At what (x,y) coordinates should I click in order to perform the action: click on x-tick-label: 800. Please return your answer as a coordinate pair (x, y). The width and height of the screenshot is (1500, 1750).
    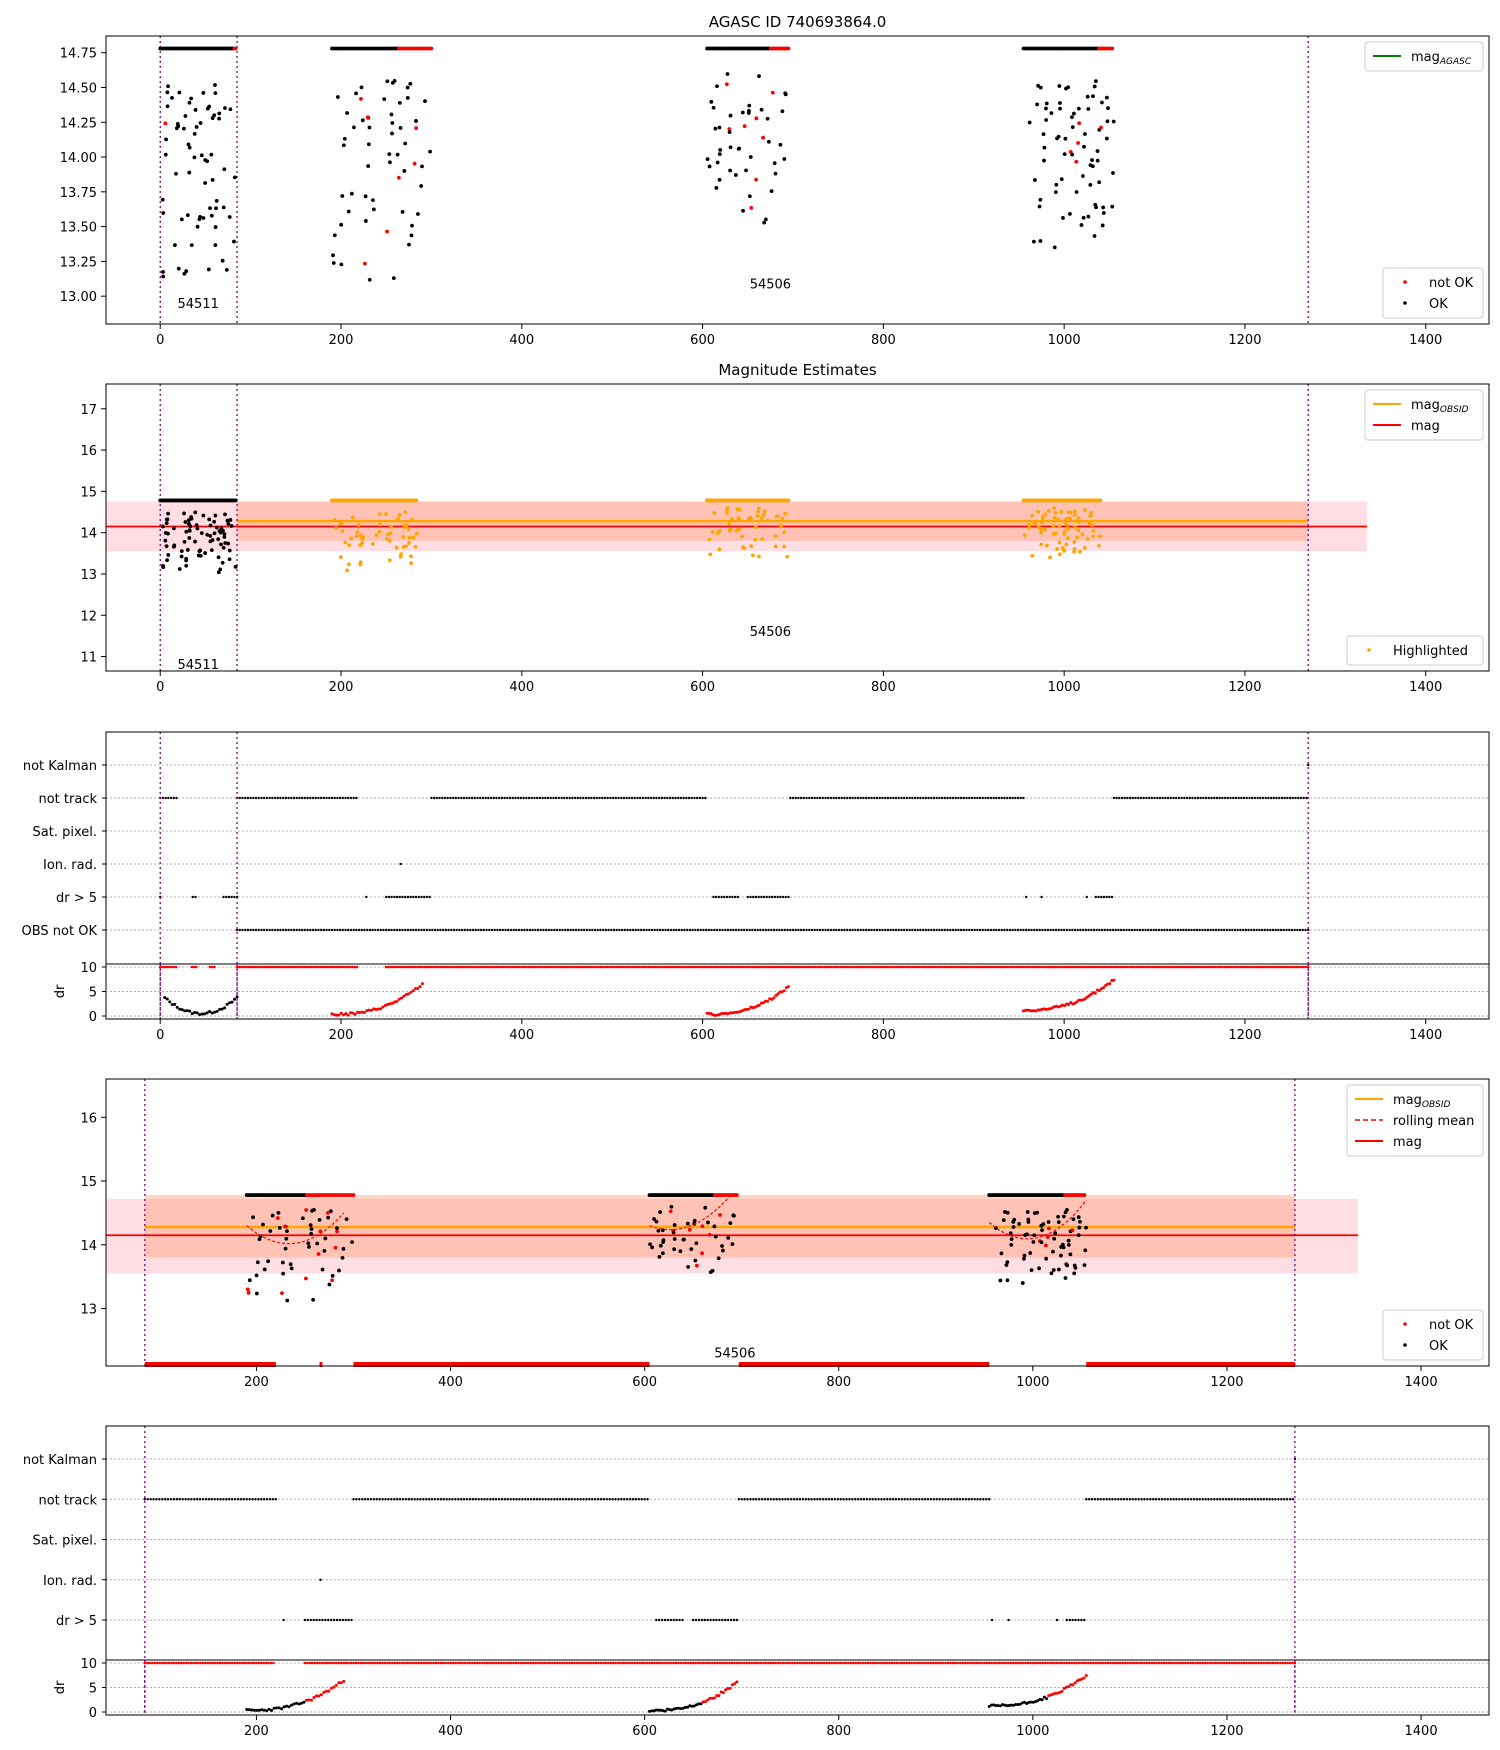
    Looking at the image, I should click on (883, 1035).